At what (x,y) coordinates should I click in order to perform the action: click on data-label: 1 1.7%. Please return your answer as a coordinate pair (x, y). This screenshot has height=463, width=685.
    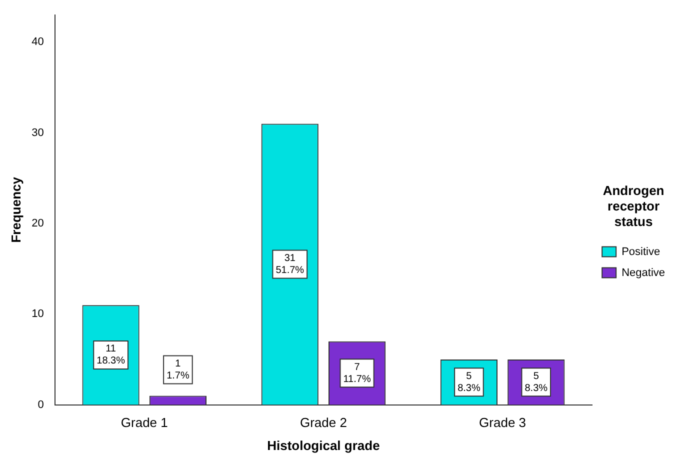
    Looking at the image, I should click on (178, 370).